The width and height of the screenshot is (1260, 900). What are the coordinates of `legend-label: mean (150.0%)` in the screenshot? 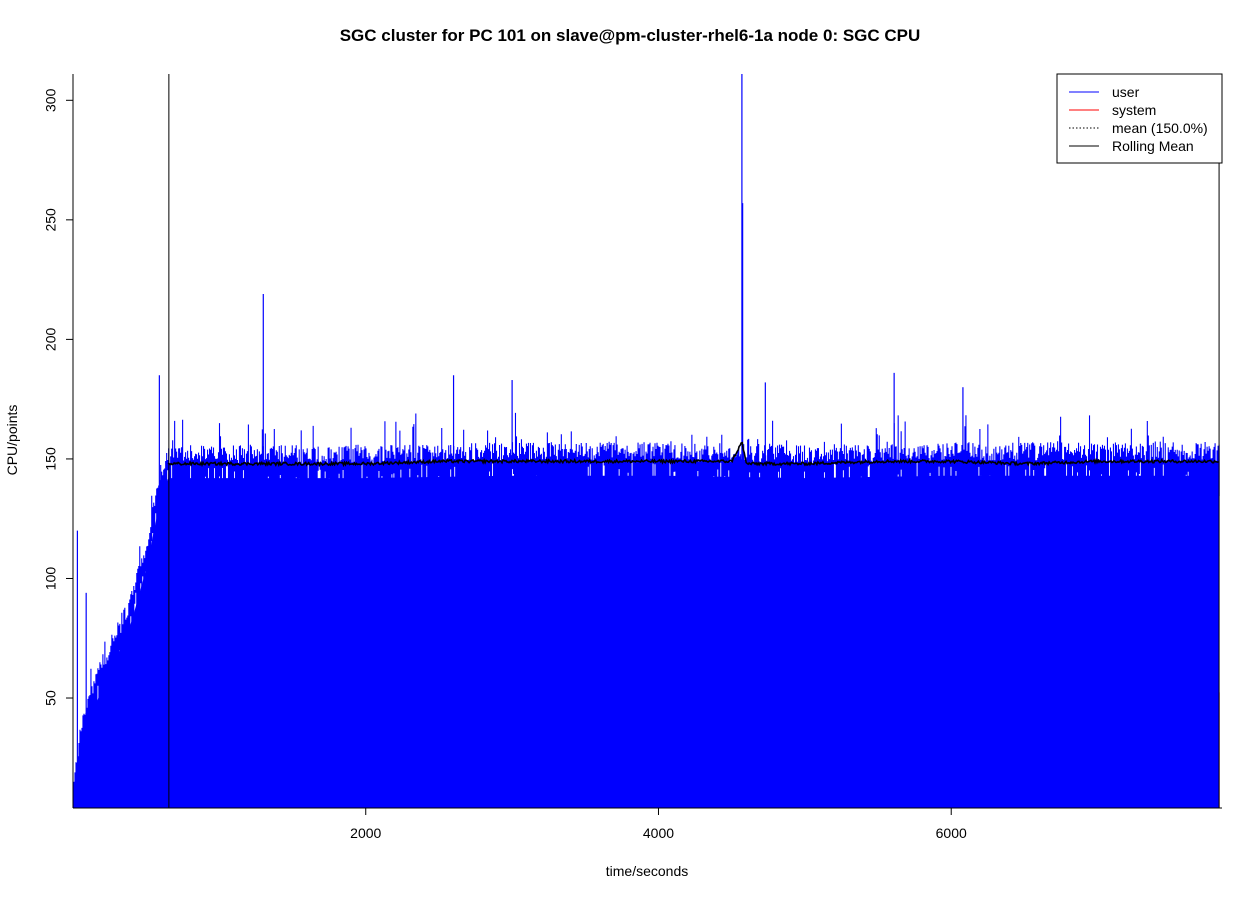 It's located at (1160, 128).